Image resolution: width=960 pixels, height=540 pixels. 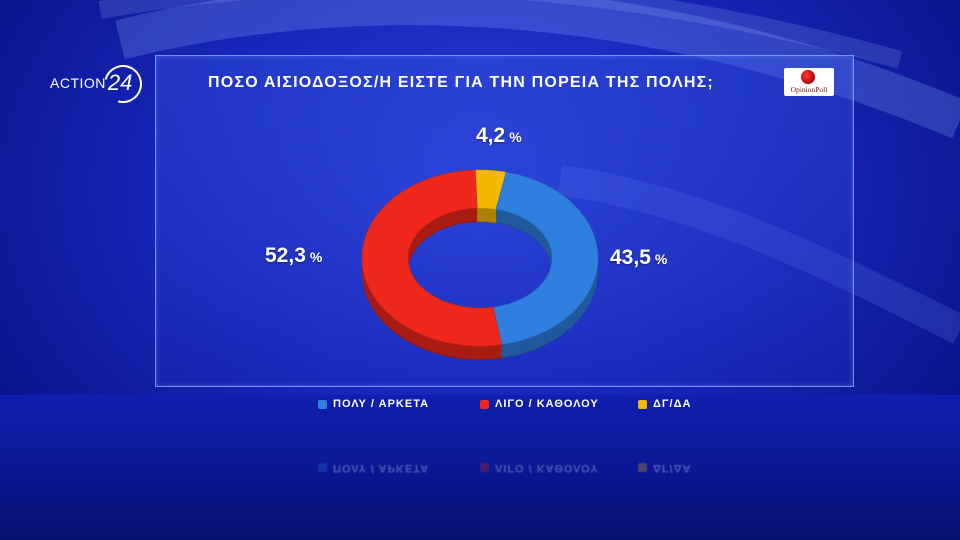 What do you see at coordinates (432, 258) in the screenshot?
I see `donut-slice-ligo-katholou` at bounding box center [432, 258].